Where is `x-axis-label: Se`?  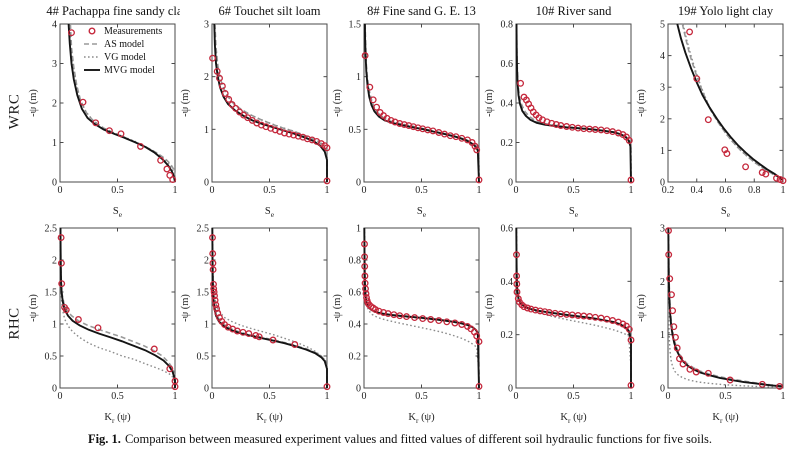
x-axis-label: Se is located at coordinates (422, 212).